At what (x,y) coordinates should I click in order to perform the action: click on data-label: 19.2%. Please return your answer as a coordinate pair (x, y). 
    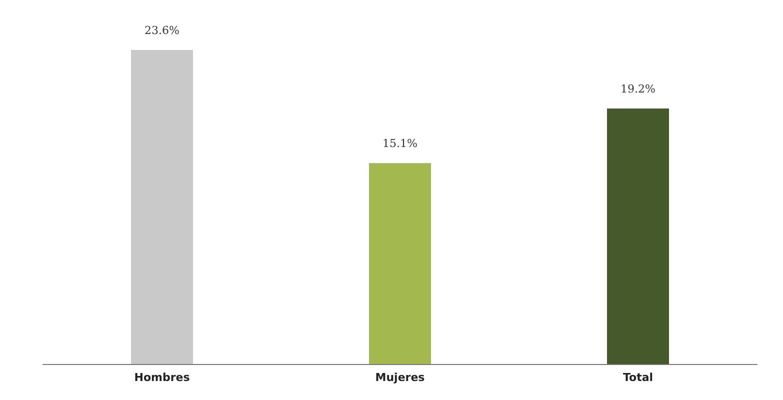
    Looking at the image, I should click on (638, 89).